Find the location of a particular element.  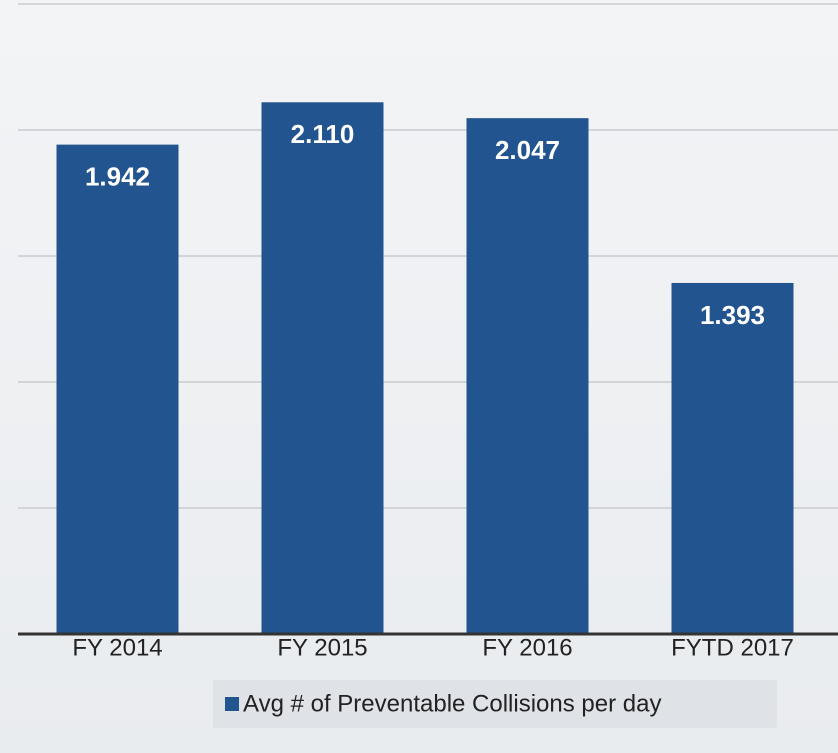

x-tick-label: FY 2015 is located at coordinates (322, 647).